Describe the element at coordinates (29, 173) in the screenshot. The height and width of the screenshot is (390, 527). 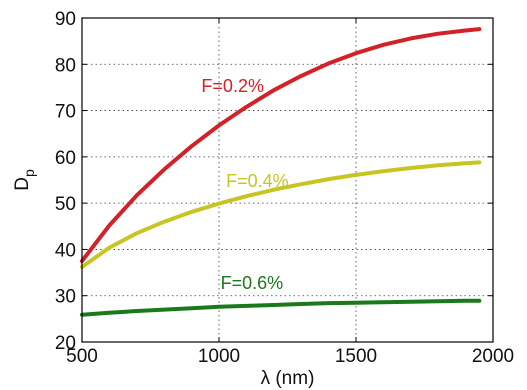
I see `y-axis-label-subscript: p` at that location.